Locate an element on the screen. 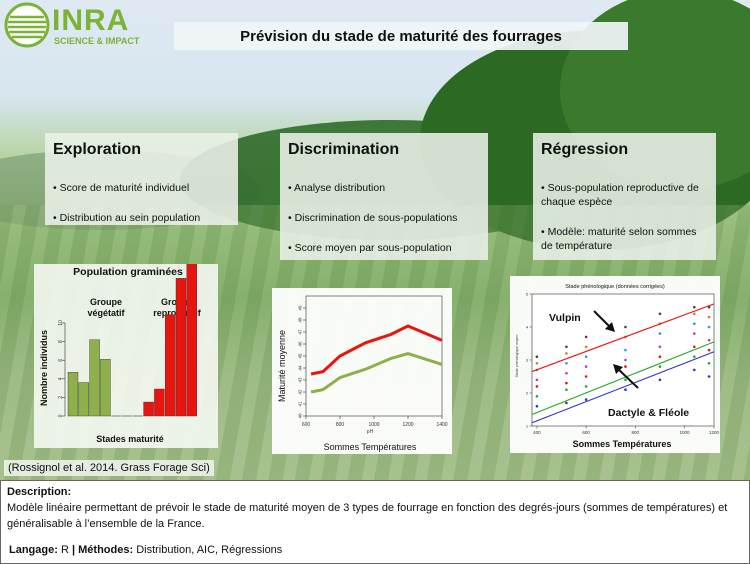 The width and height of the screenshot is (750, 564). description-label: Description: is located at coordinates (39, 492).